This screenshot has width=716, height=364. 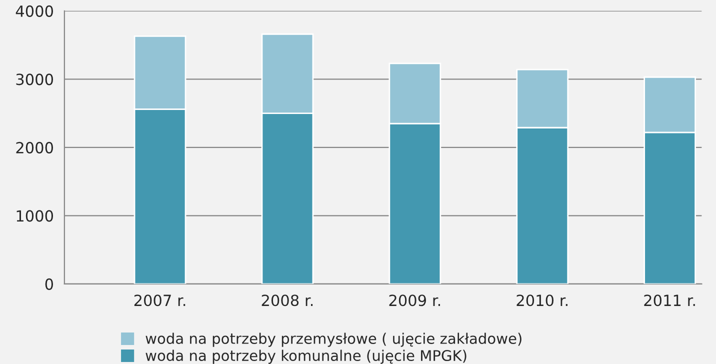 What do you see at coordinates (35, 216) in the screenshot?
I see `y-tick-label: 1000` at bounding box center [35, 216].